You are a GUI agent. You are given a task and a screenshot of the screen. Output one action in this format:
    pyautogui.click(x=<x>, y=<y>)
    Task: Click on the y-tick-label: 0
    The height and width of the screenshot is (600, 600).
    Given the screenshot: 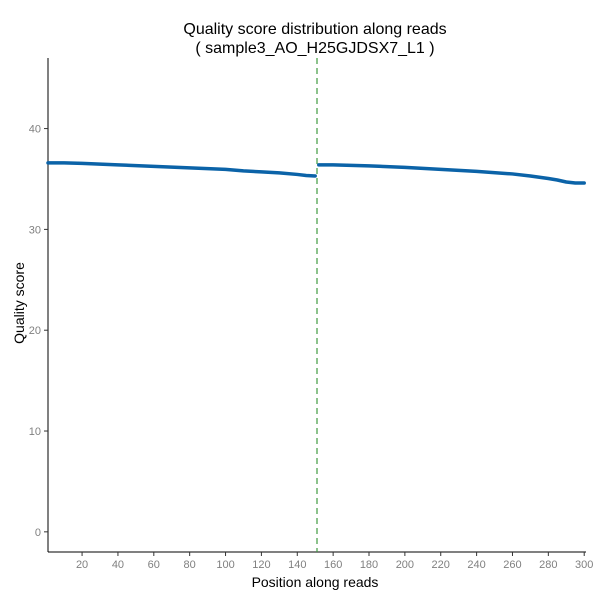 What is the action you would take?
    pyautogui.click(x=38, y=533)
    